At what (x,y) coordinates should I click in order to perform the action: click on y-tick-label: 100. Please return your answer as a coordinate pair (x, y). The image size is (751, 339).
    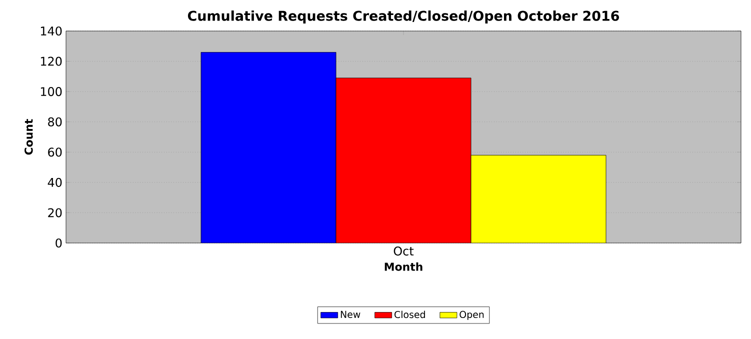
    Looking at the image, I should click on (51, 91).